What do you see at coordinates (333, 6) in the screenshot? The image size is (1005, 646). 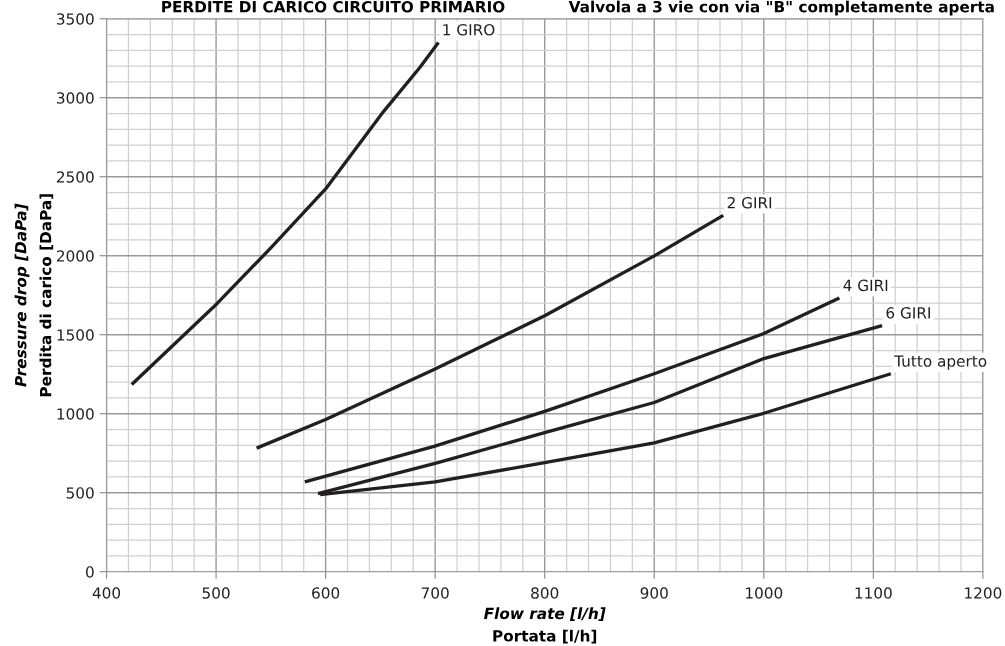 I see `chart-title: PERDITE DI CARICO CIRCUITO PRIMARIO` at bounding box center [333, 6].